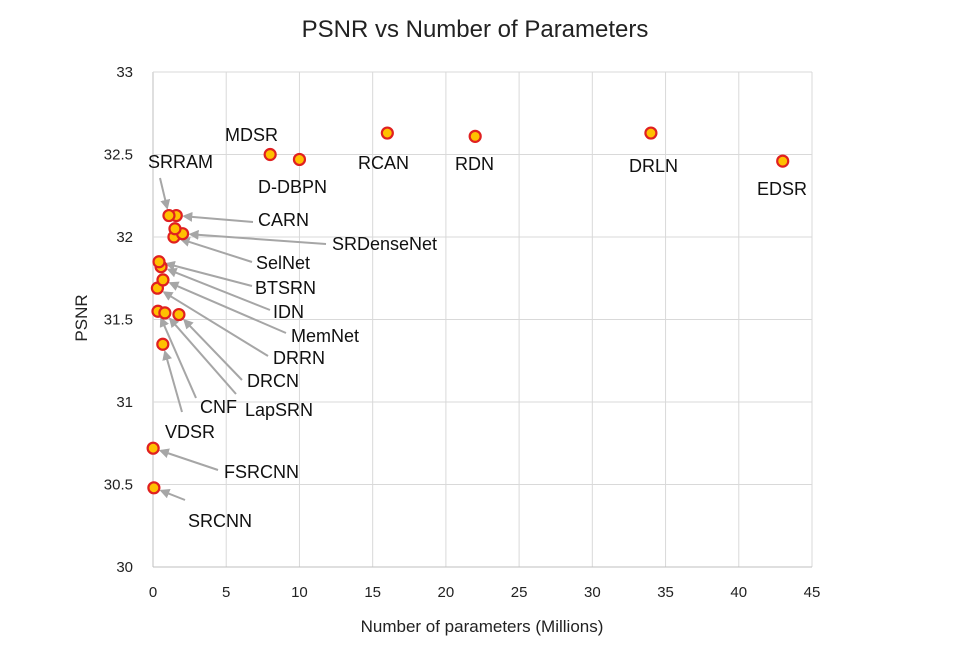  Describe the element at coordinates (384, 244) in the screenshot. I see `point-label-srdensenet: SRDenseNet` at that location.